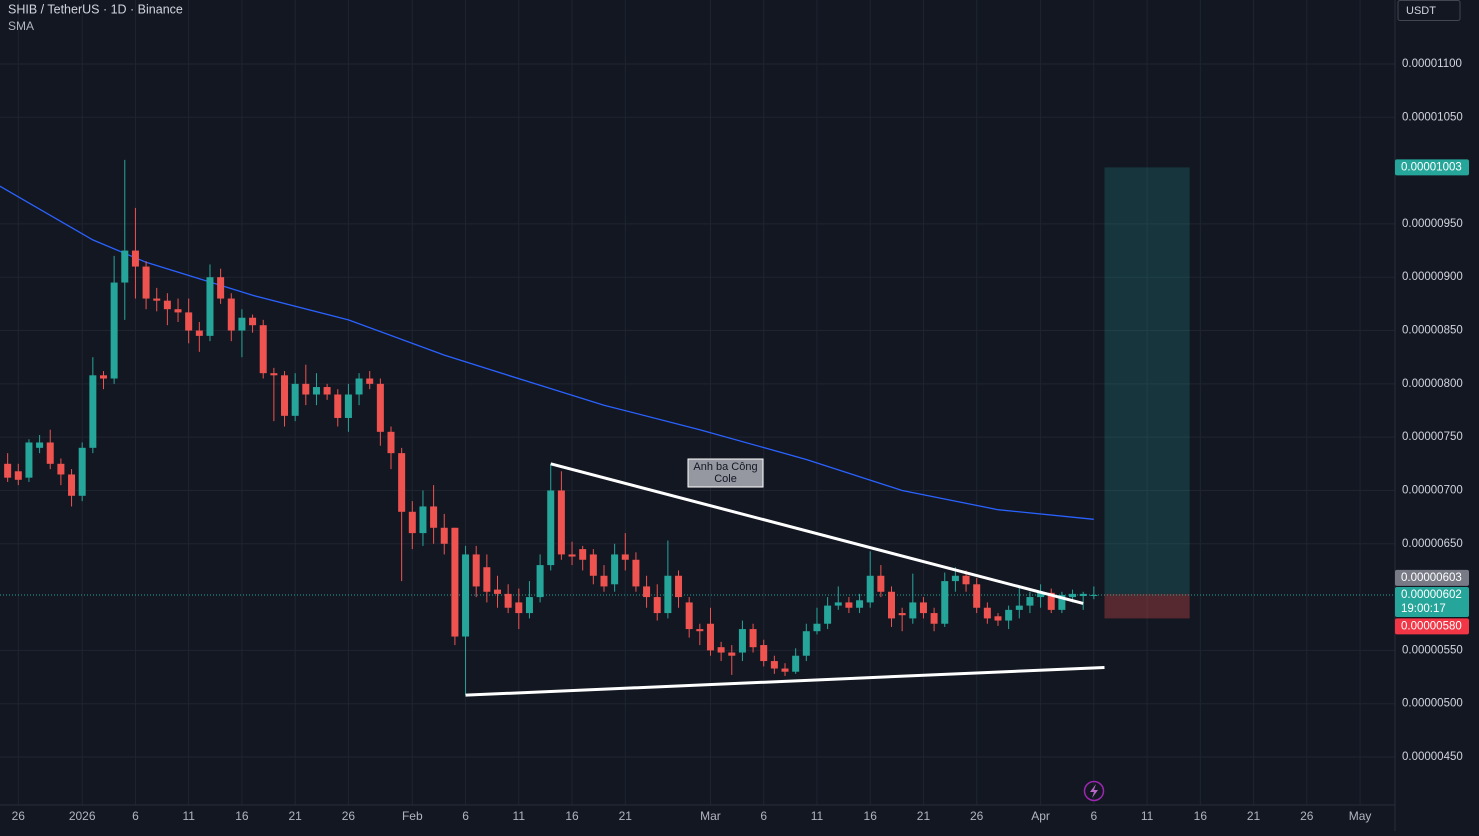 This screenshot has width=1479, height=836. What do you see at coordinates (725, 467) in the screenshot?
I see `annotation-text: Anh ba Công` at bounding box center [725, 467].